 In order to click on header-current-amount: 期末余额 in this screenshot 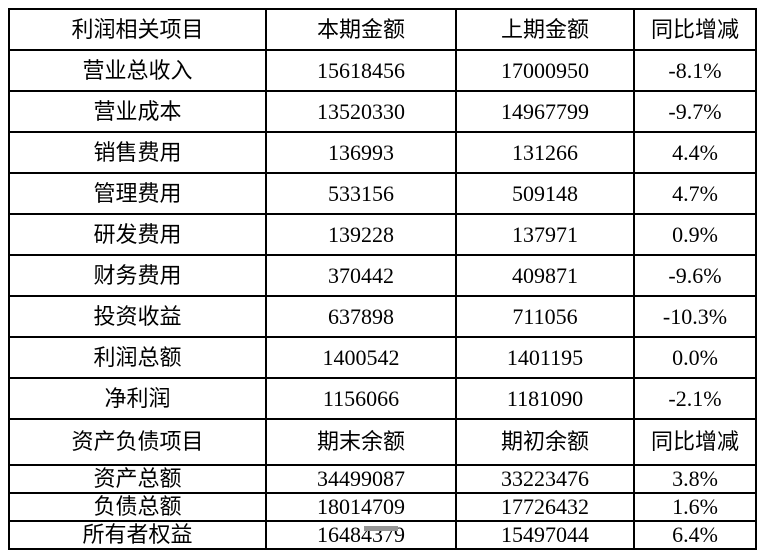, I will do `click(361, 442)`.